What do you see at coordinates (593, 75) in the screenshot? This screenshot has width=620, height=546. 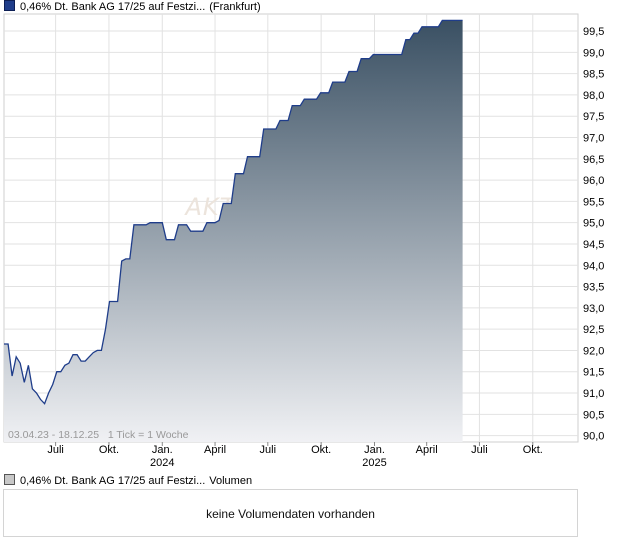 I see `y-tick-label: 98,5` at bounding box center [593, 75].